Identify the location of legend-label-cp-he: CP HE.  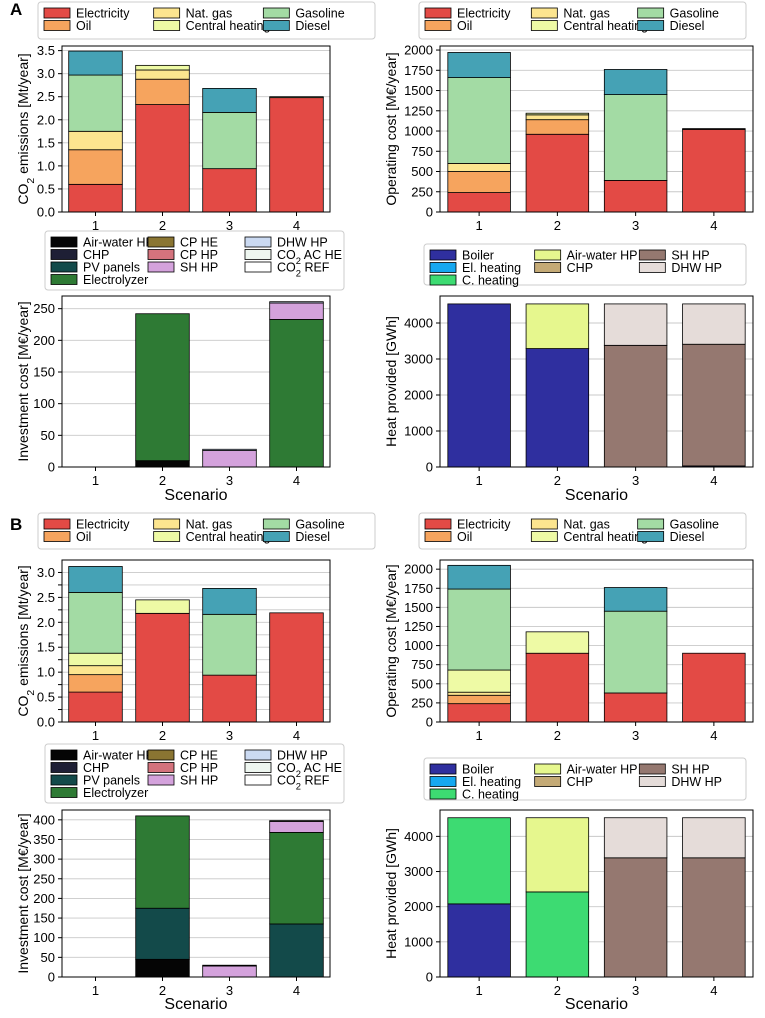
(199, 756).